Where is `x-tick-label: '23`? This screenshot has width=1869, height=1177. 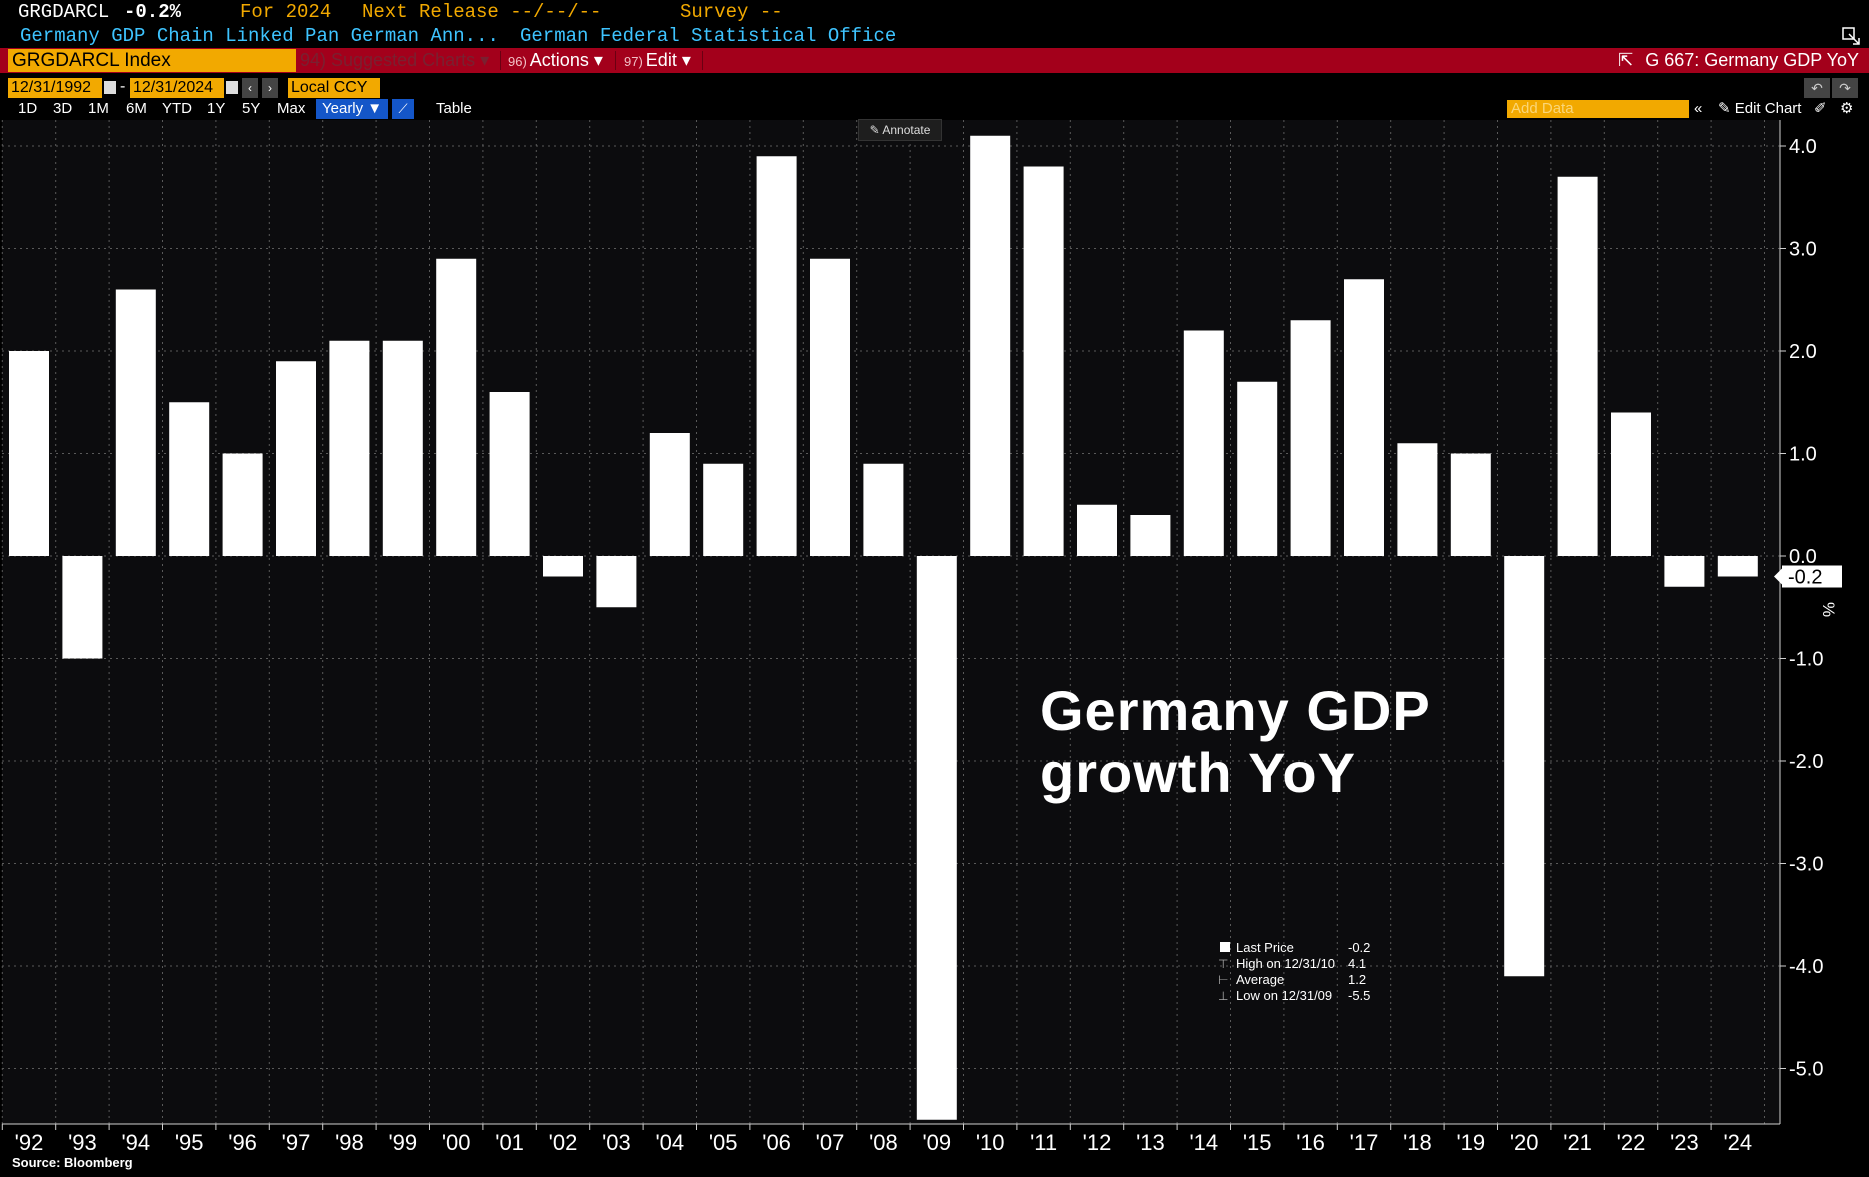 x-tick-label: '23 is located at coordinates (1684, 1142).